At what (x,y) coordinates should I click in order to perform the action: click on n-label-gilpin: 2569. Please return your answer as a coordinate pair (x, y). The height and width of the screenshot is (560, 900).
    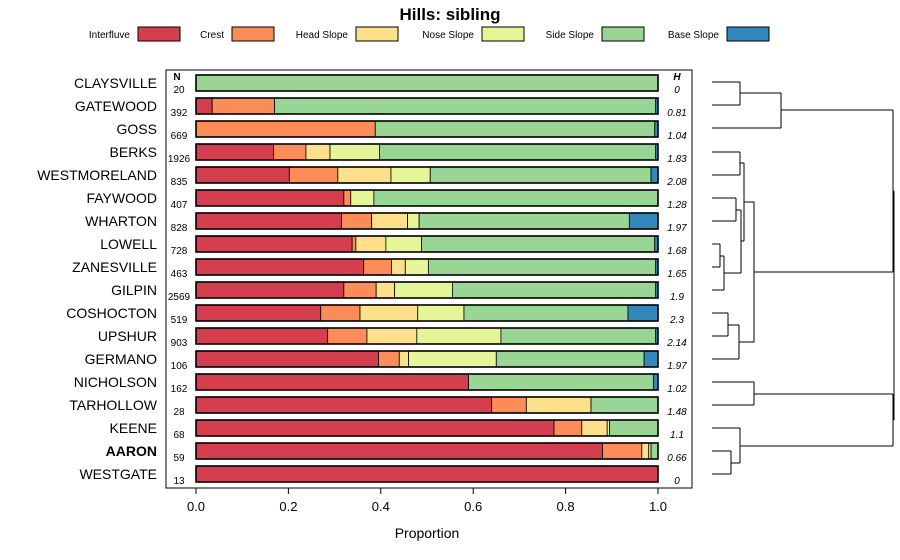
    Looking at the image, I should click on (179, 297).